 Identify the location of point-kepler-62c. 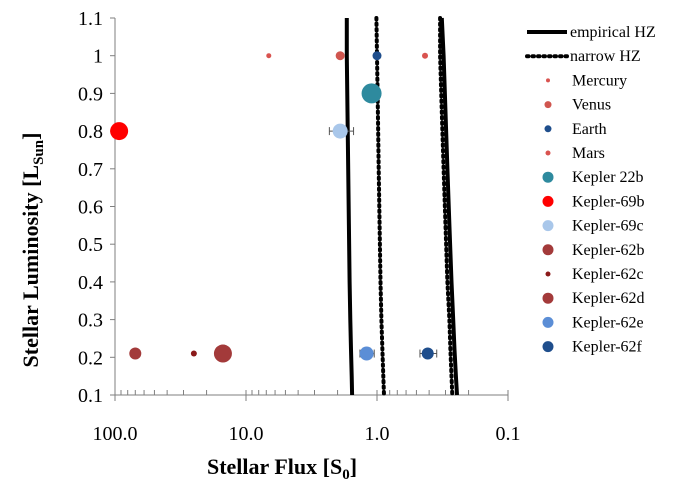
(193, 353).